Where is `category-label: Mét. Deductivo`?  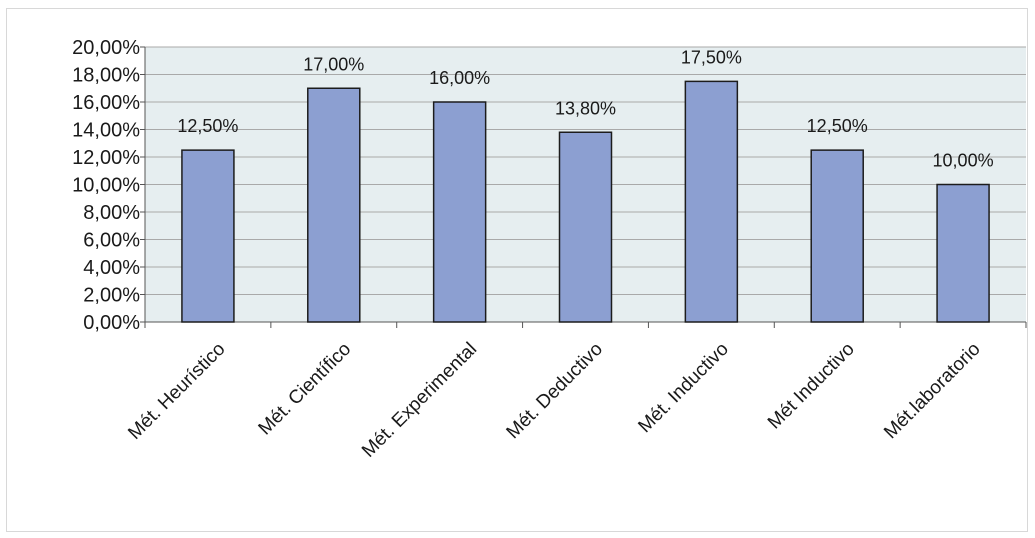 category-label: Mét. Deductivo is located at coordinates (555, 391).